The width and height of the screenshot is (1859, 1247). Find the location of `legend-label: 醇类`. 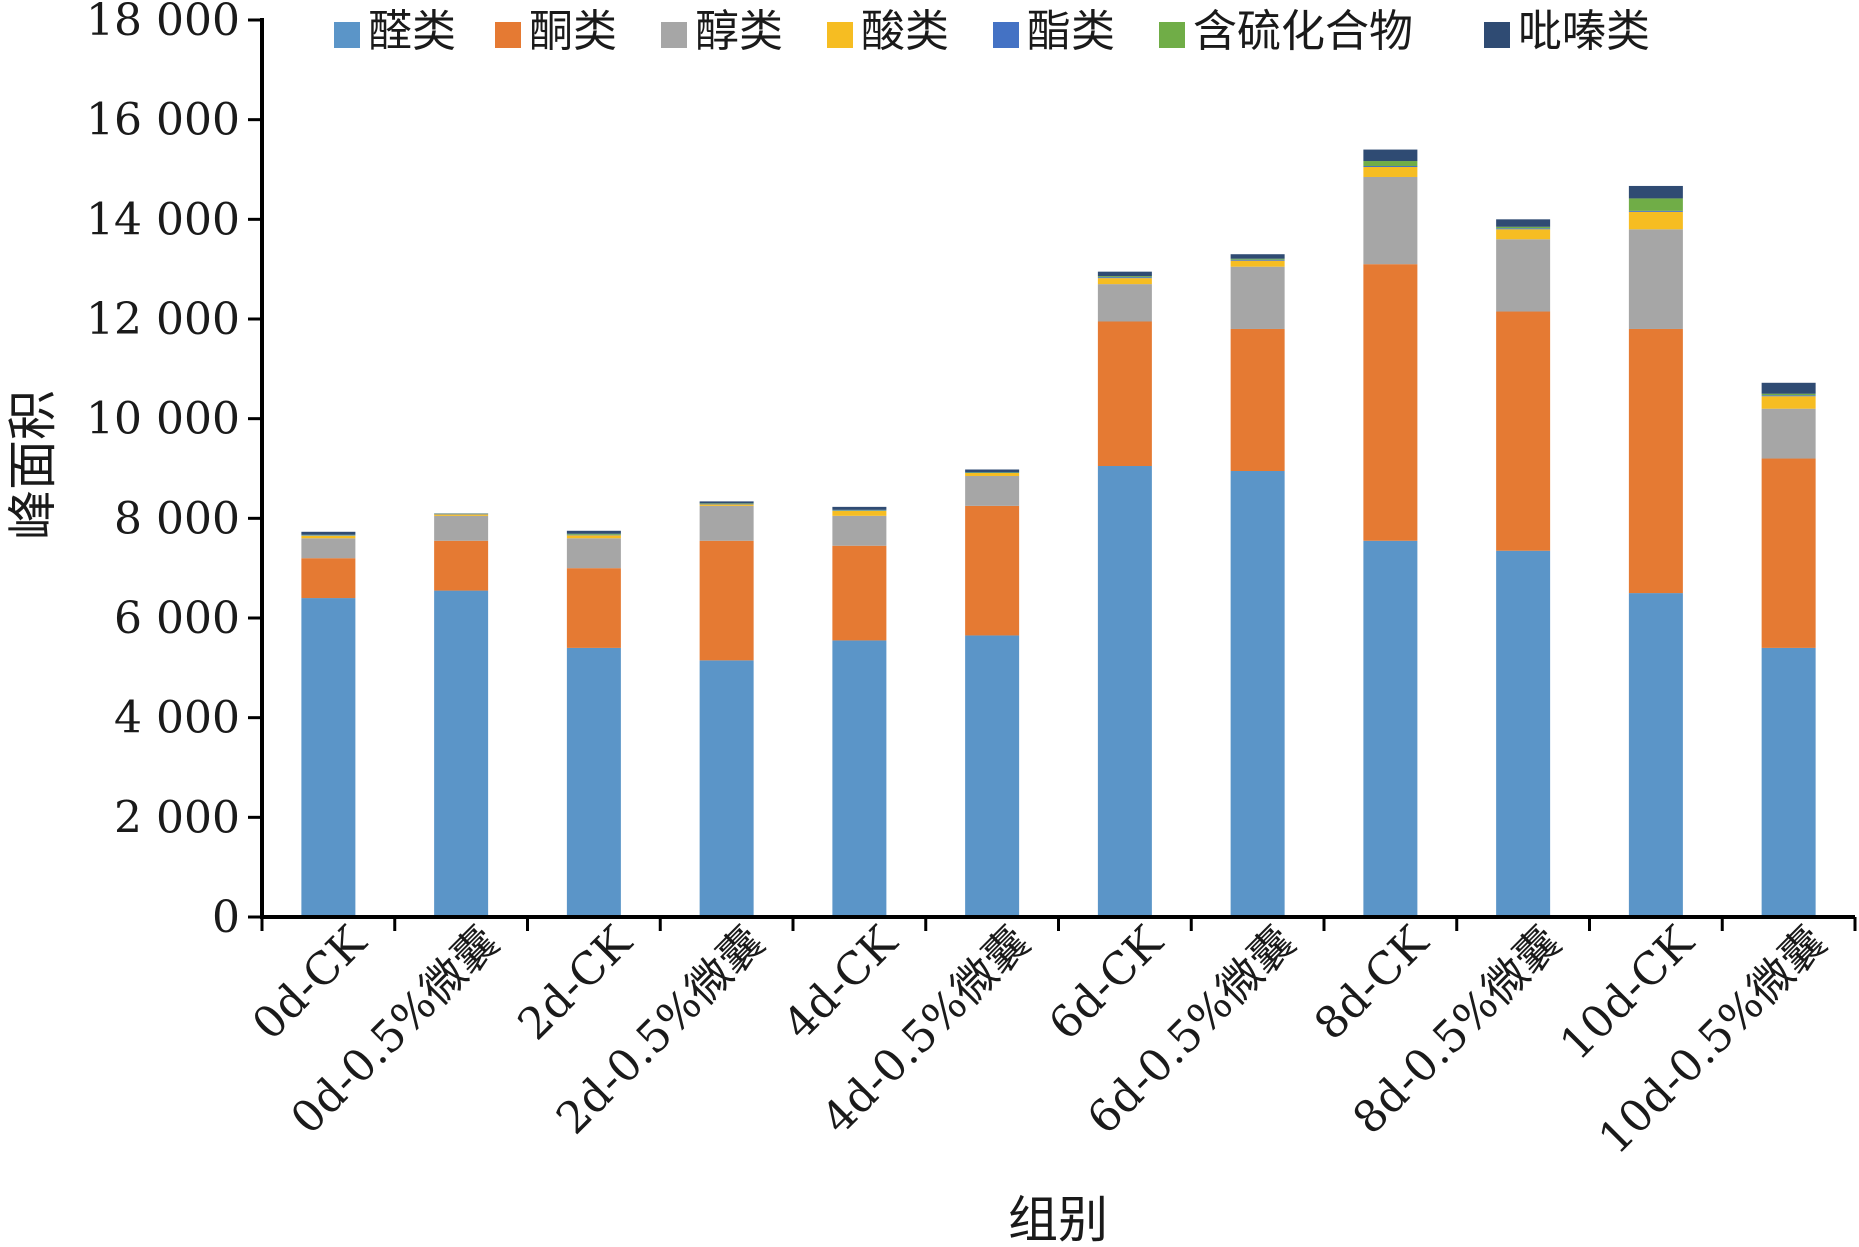

legend-label: 醇类 is located at coordinates (739, 31).